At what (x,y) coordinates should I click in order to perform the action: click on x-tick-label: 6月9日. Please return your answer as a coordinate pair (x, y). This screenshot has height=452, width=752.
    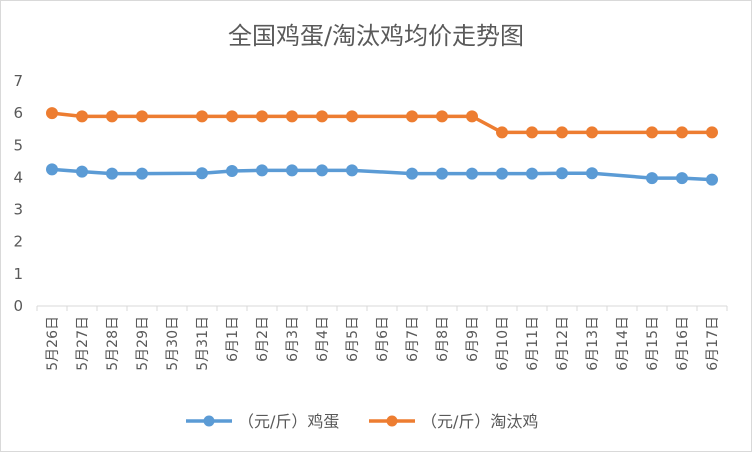
    Looking at the image, I should click on (473, 339).